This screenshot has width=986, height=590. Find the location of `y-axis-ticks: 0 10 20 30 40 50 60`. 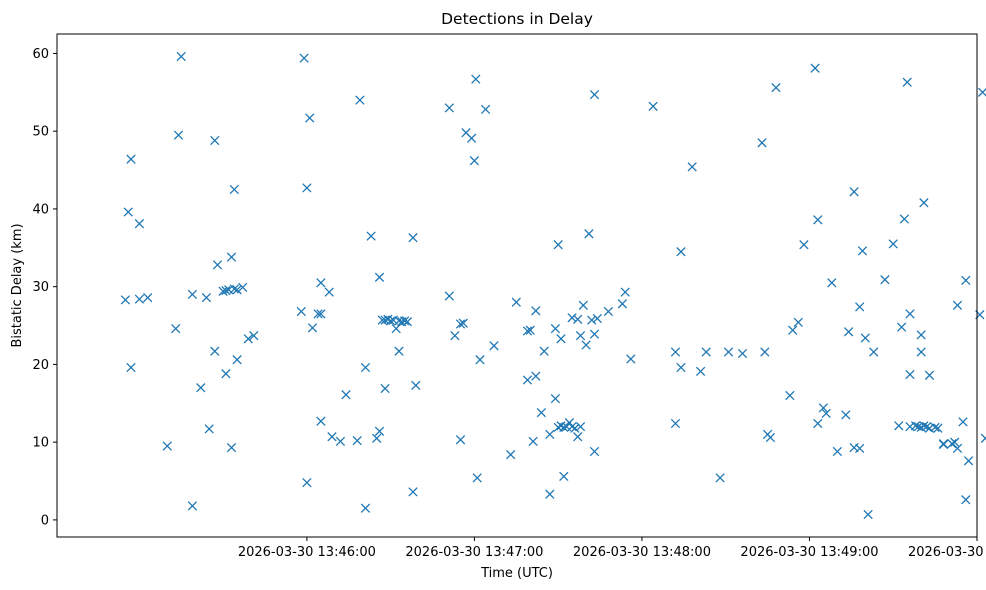

y-axis-ticks: 0 10 20 30 40 50 60 is located at coordinates (44, 287).